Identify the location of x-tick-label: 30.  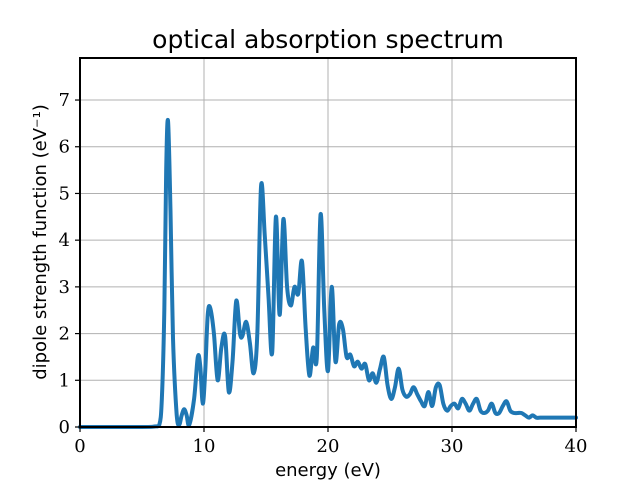
(452, 446).